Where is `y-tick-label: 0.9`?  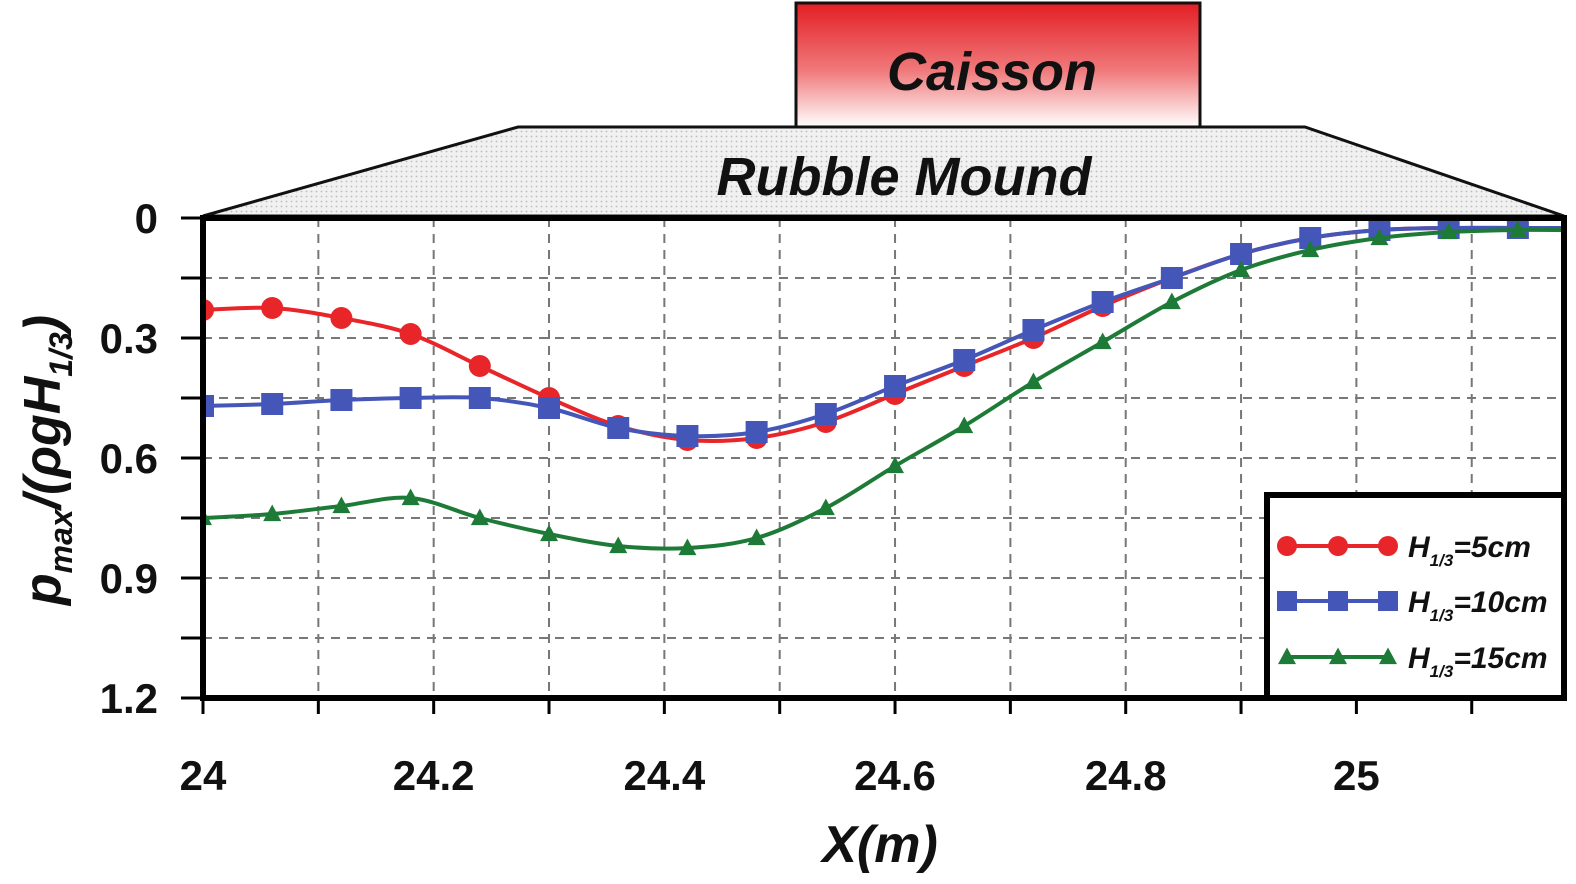
y-tick-label: 0.9 is located at coordinates (129, 578).